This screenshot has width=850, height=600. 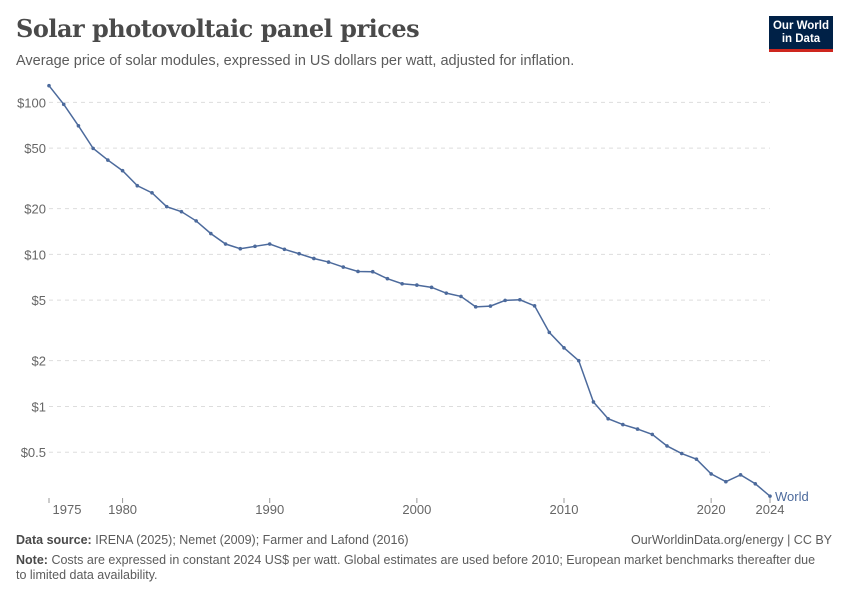 I want to click on x-tick-label: 1975, so click(x=67, y=509).